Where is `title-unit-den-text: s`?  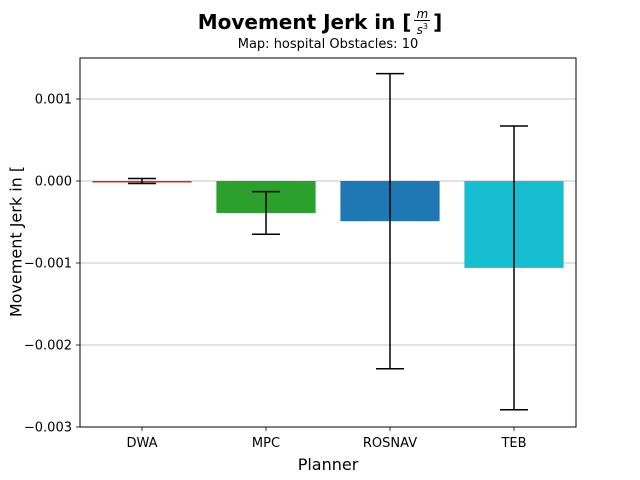 title-unit-den-text: s is located at coordinates (419, 30).